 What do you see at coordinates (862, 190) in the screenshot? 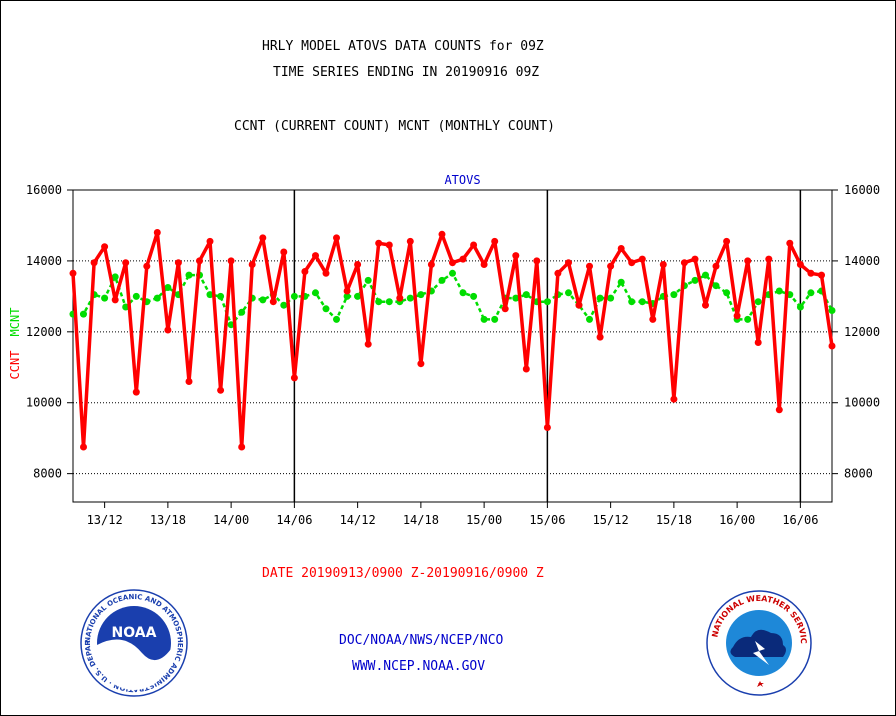
I see `y-tick-label-right: 16000` at bounding box center [862, 190].